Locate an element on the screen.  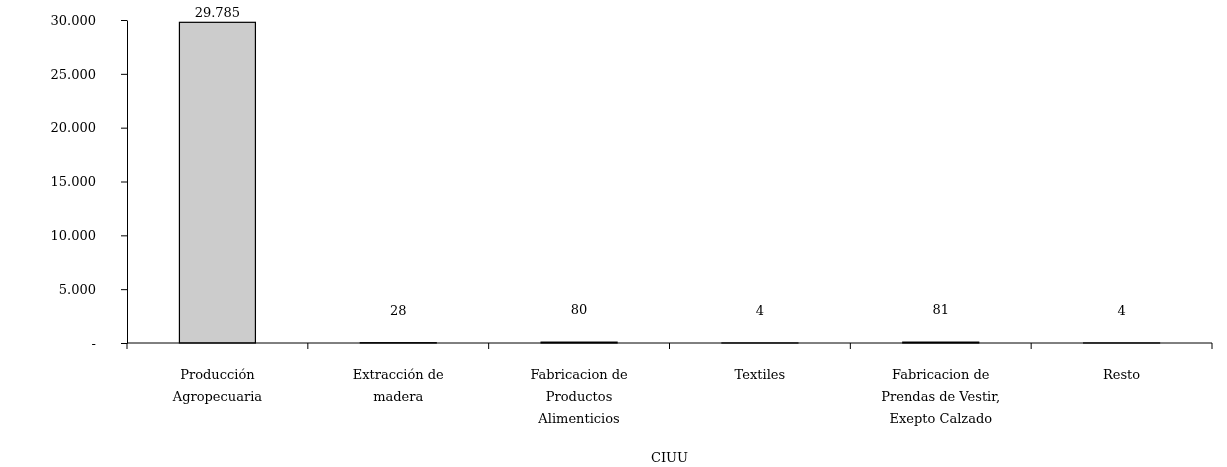
data-label: 29.785 is located at coordinates (217, 13).